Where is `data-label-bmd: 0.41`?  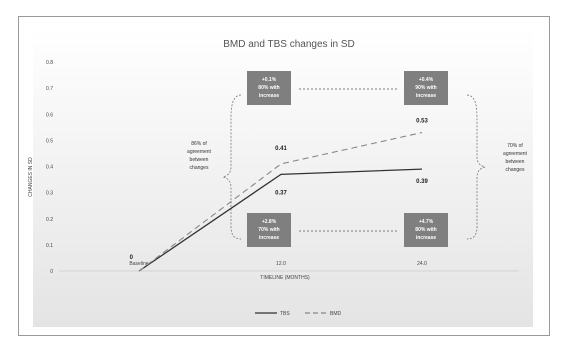 data-label-bmd: 0.41 is located at coordinates (281, 149).